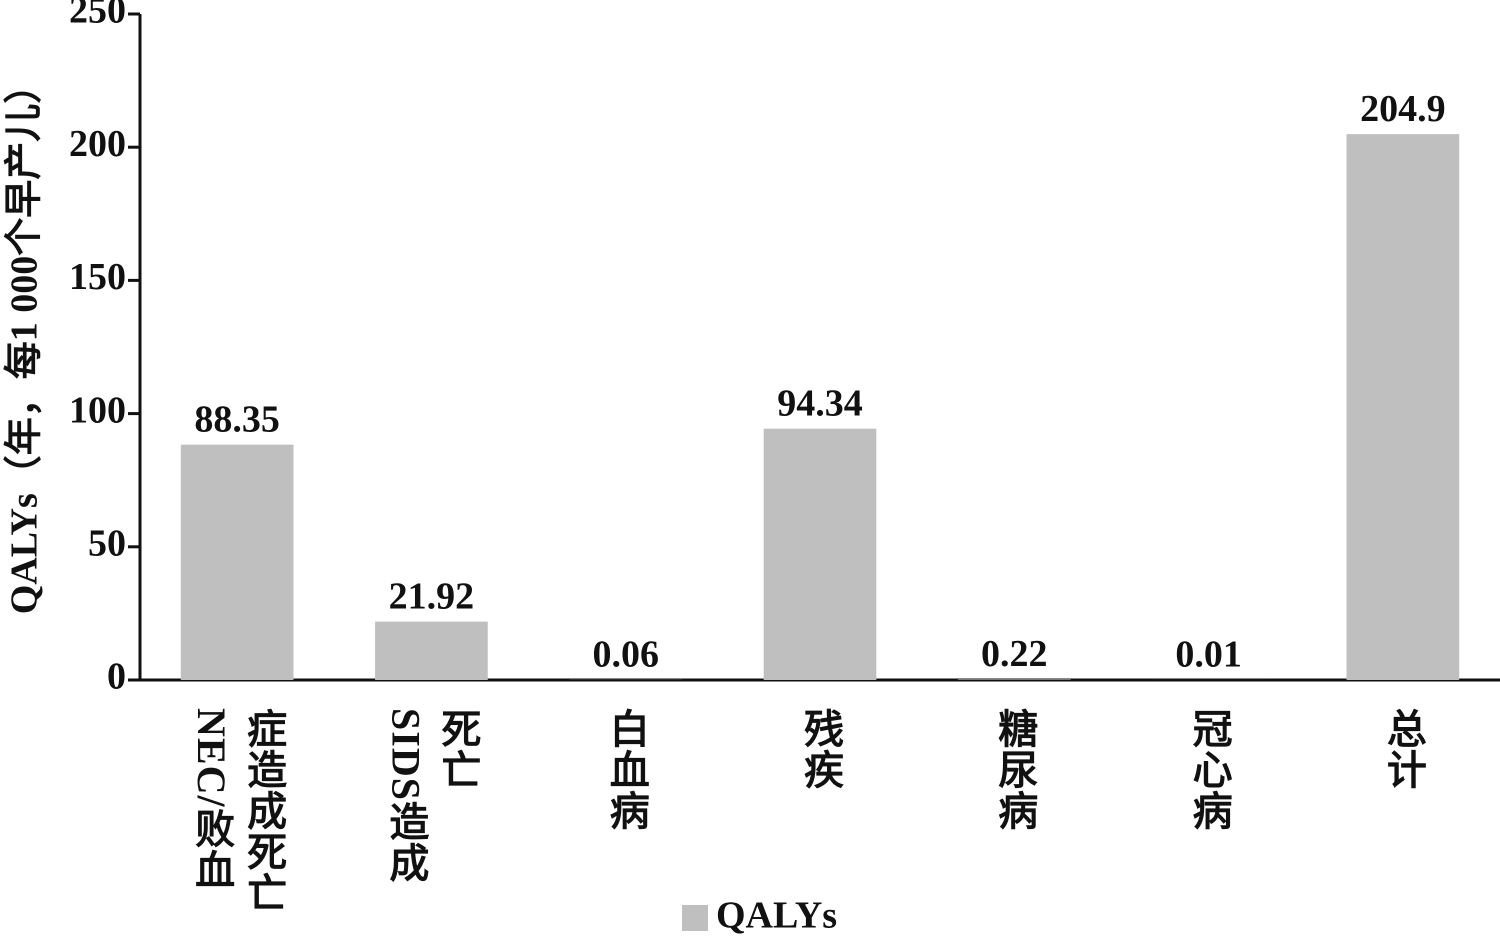 Image resolution: width=1500 pixels, height=943 pixels. Describe the element at coordinates (1403, 749) in the screenshot. I see `x-tick-label: 总计` at that location.